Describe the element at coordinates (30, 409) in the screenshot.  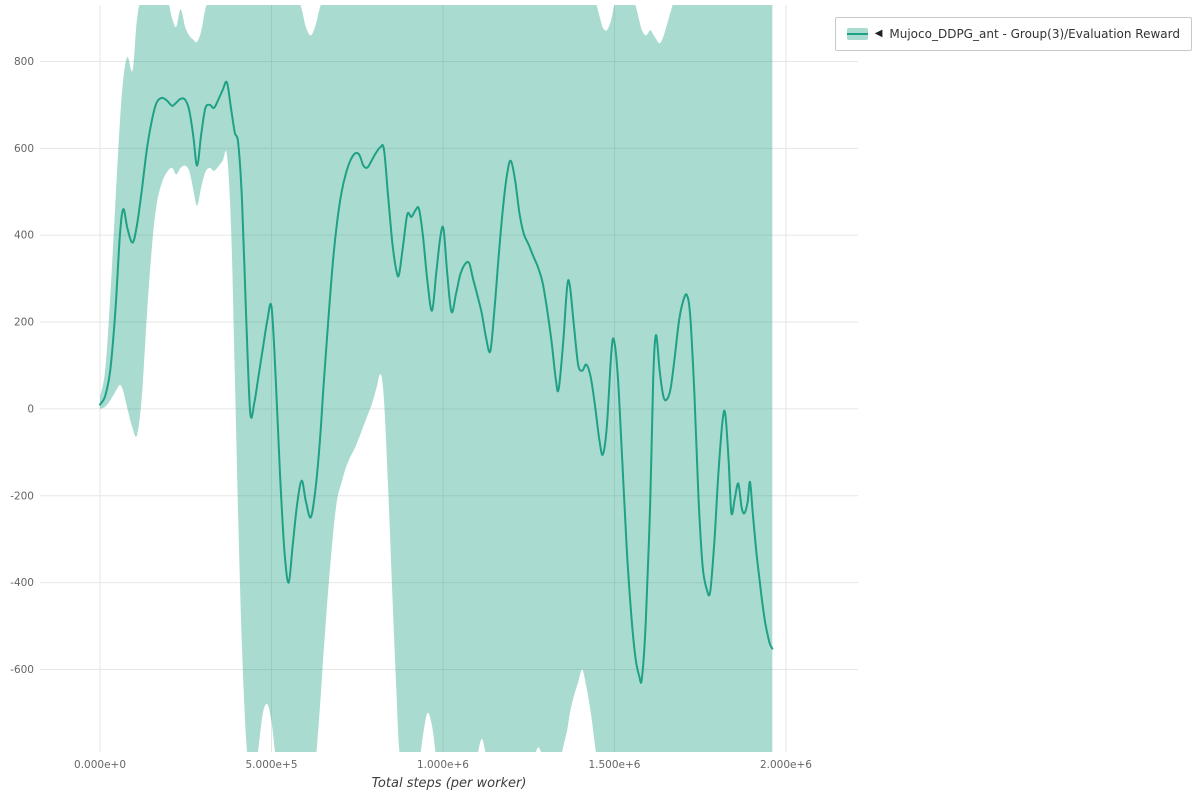
I see `y-tick-label: 0` at that location.